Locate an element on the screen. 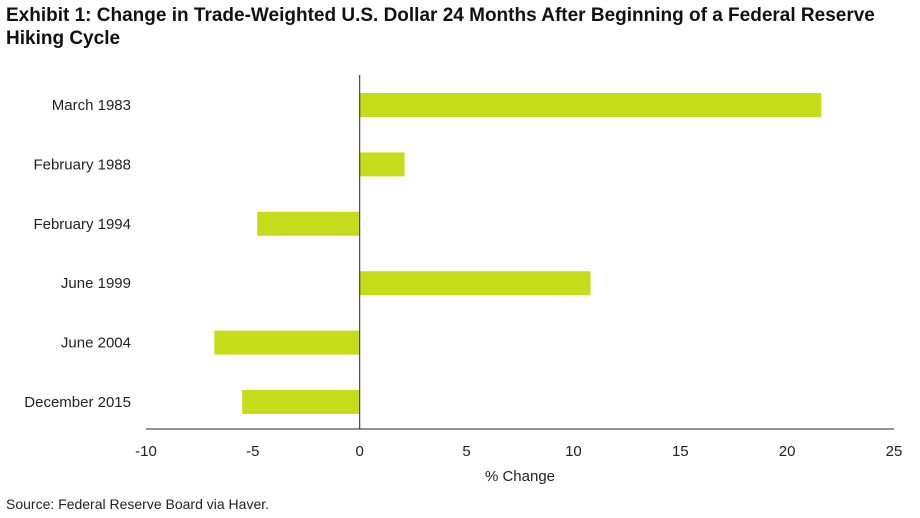 Image resolution: width=920 pixels, height=518 pixels. category-label-5: December 2015 is located at coordinates (77, 402).